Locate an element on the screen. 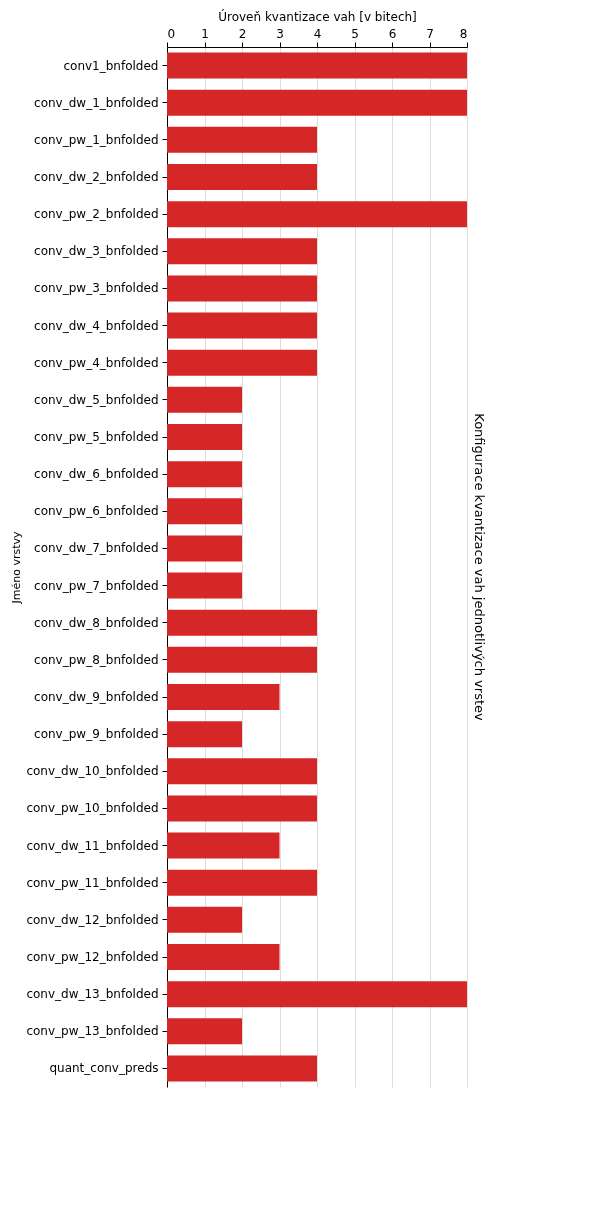  y-tick-label: conv_dw_11_bnfolded is located at coordinates (92, 845).